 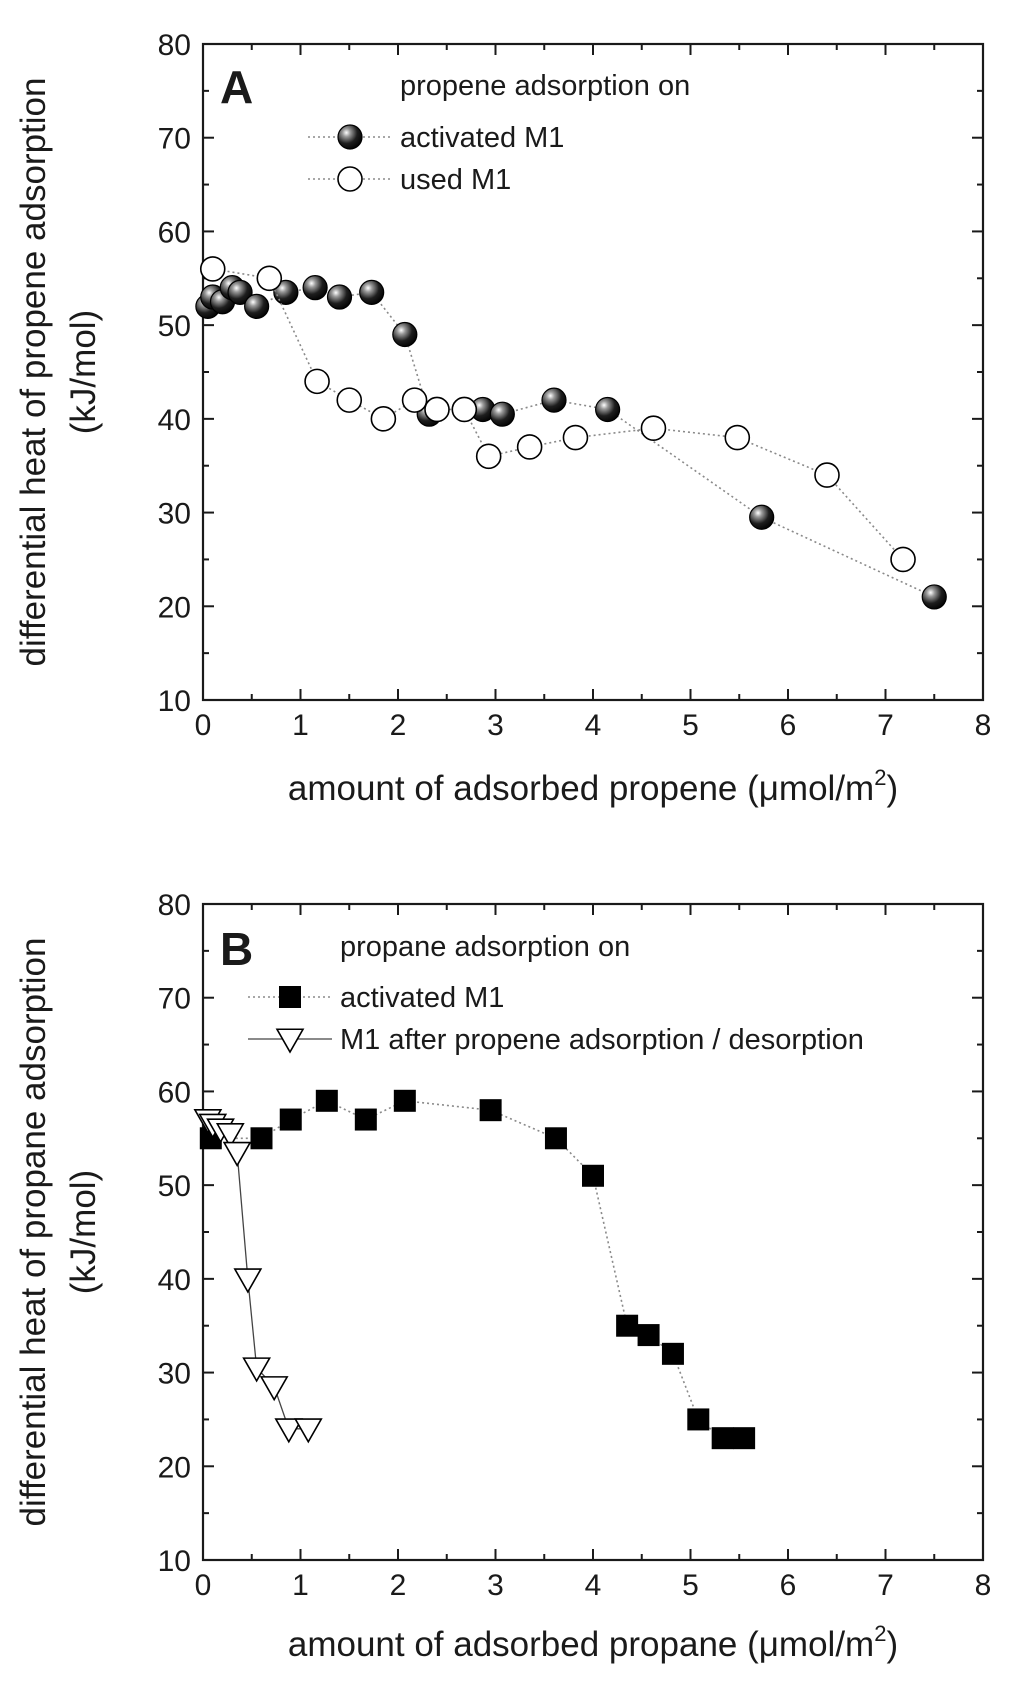 What do you see at coordinates (983, 725) in the screenshot?
I see `panel-a-x-tick-label: 8` at bounding box center [983, 725].